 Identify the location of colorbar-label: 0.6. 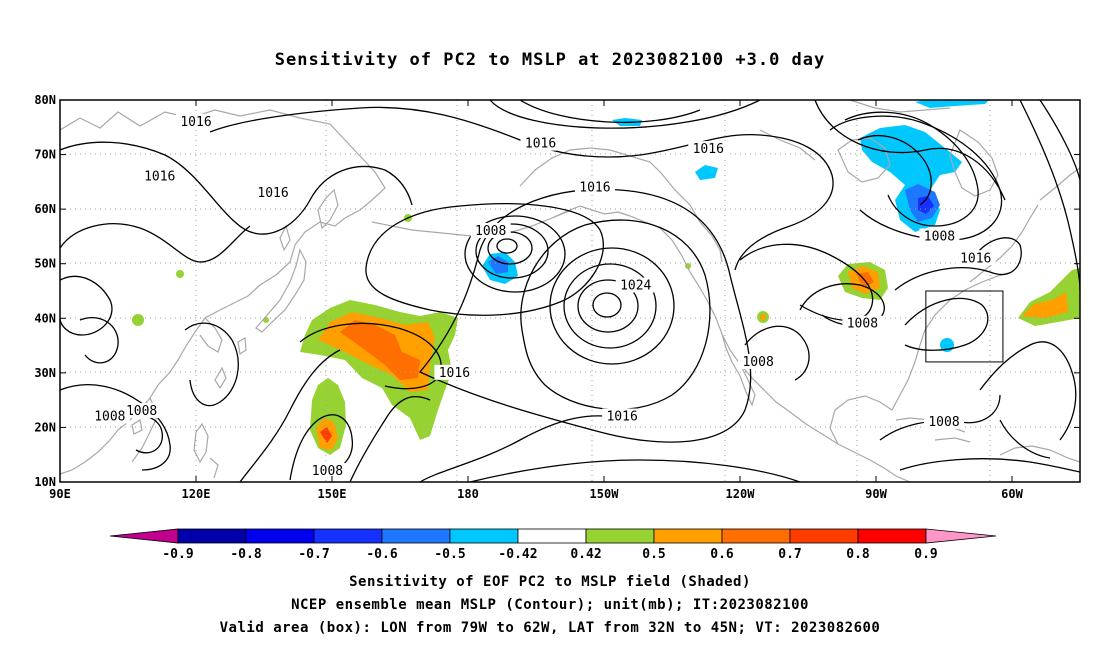
(722, 554).